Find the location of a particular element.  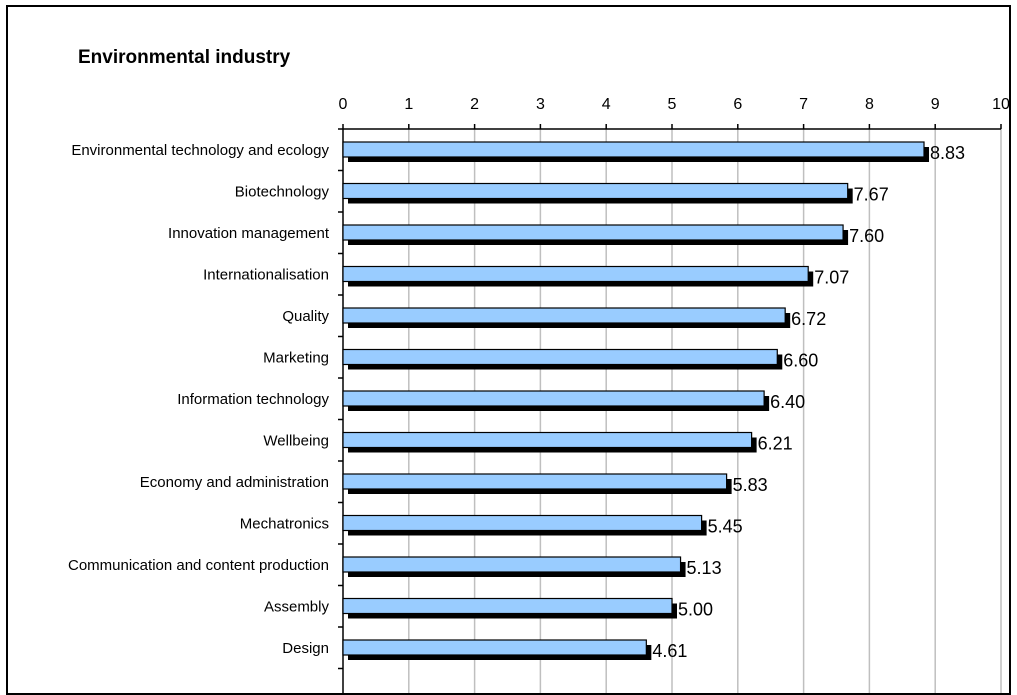

category-label: Mechatronics is located at coordinates (284, 524).